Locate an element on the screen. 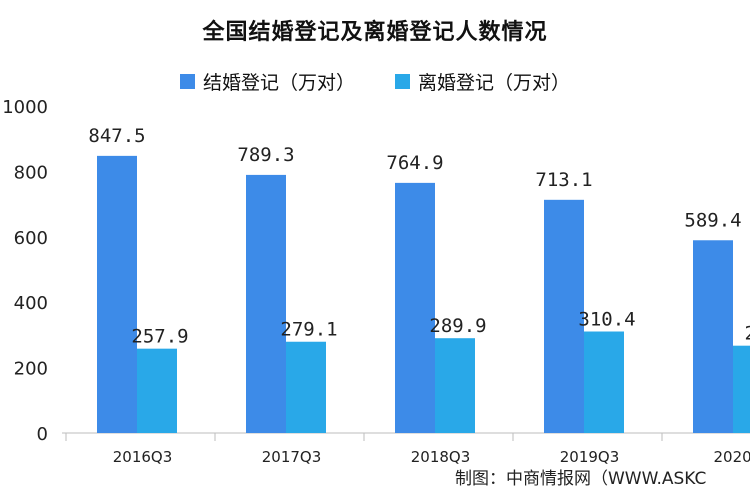 This screenshot has width=750, height=500. y-tick-label: 600 is located at coordinates (31, 238).